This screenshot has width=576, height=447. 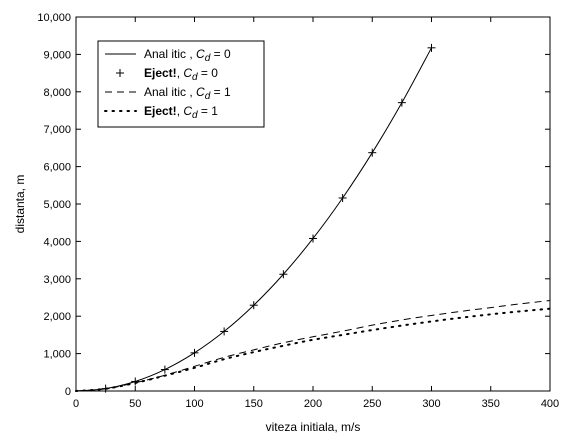 I want to click on y-tick-label: 5,000, so click(x=57, y=205).